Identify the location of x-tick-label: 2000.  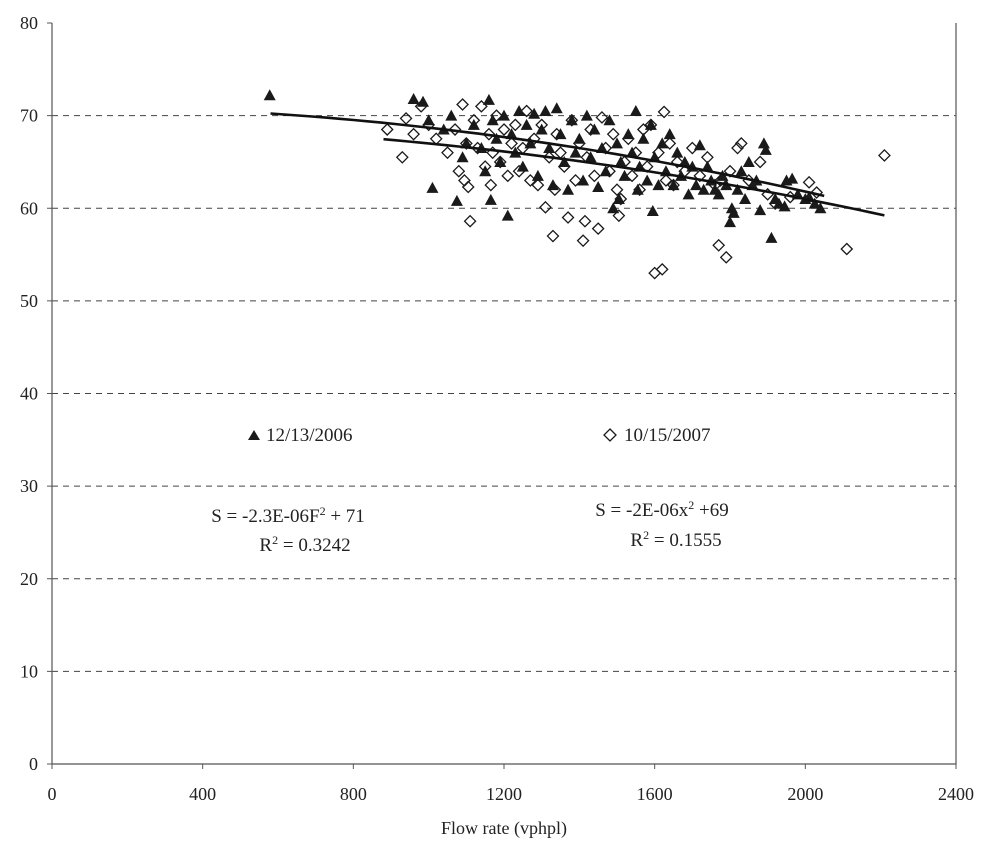
(805, 794).